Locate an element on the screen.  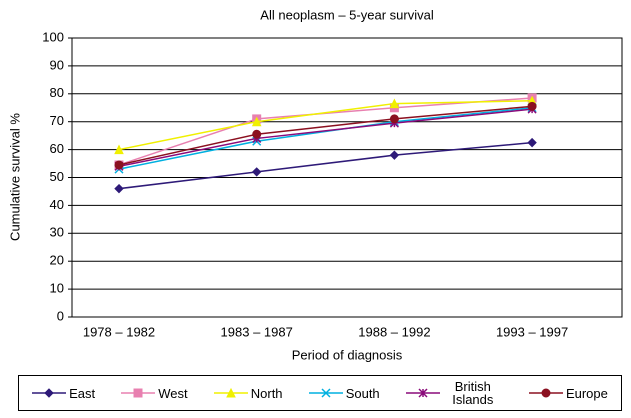
x-tick-label: 1988 – 1992 is located at coordinates (394, 331).